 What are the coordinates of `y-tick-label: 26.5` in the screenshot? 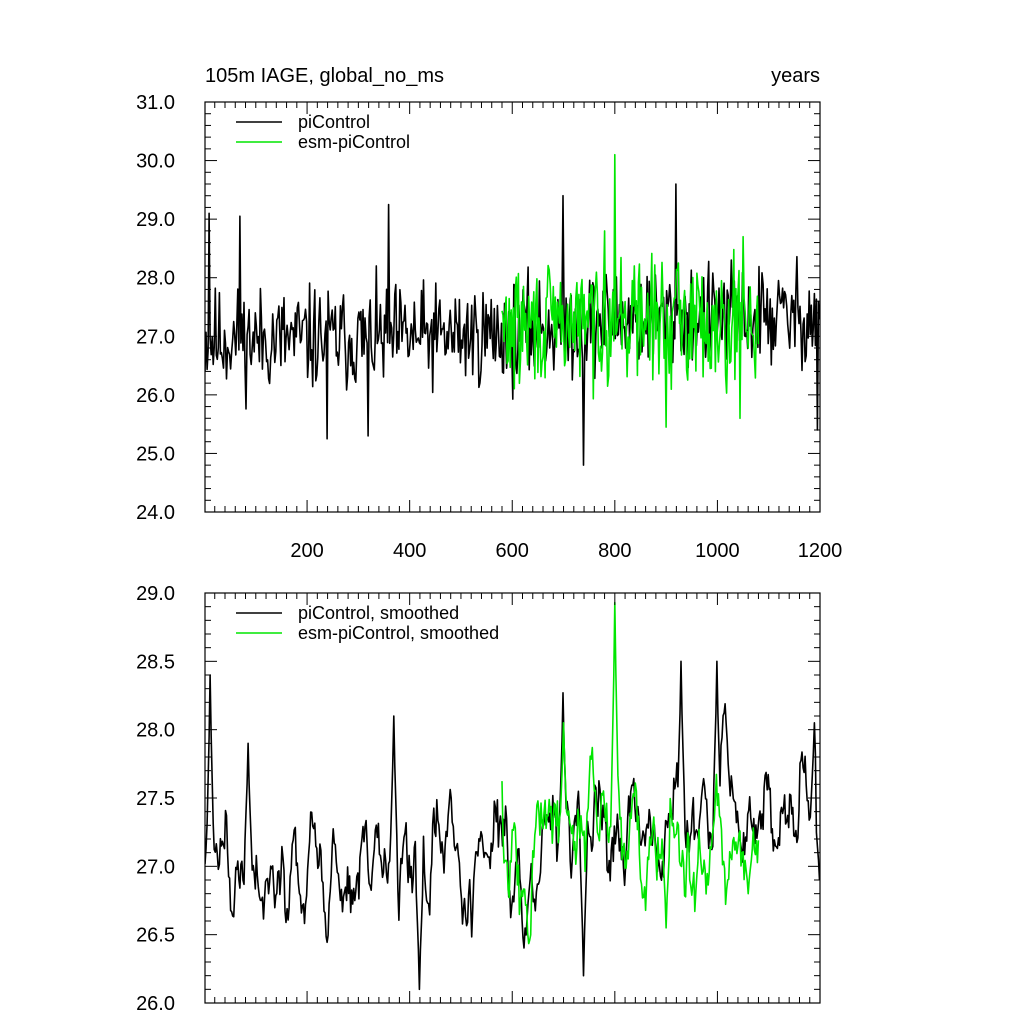 It's located at (155, 936).